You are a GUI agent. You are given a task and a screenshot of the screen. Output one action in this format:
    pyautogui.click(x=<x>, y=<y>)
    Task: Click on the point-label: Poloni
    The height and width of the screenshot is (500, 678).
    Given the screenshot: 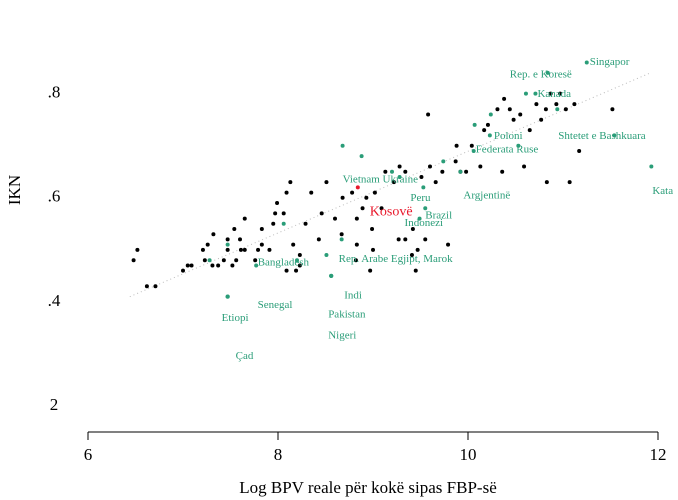 What is the action you would take?
    pyautogui.click(x=508, y=136)
    